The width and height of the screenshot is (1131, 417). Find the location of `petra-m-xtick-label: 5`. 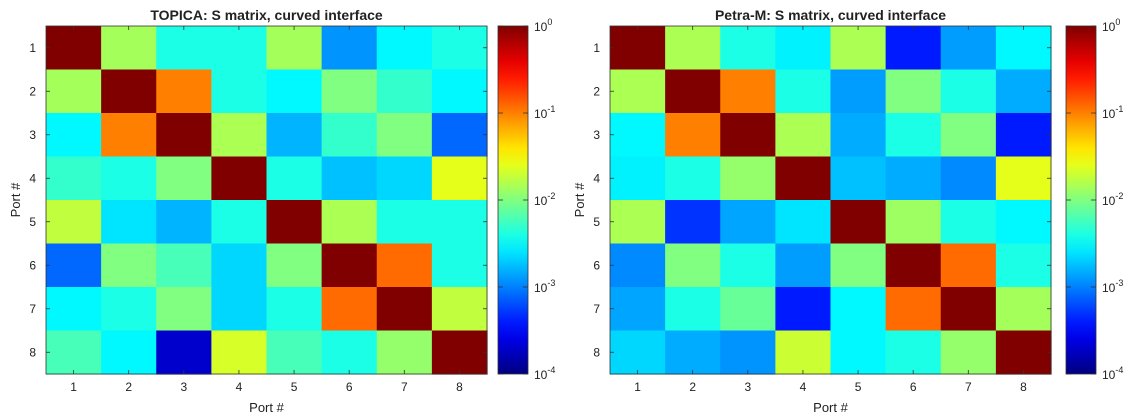

petra-m-xtick-label: 5 is located at coordinates (858, 387).